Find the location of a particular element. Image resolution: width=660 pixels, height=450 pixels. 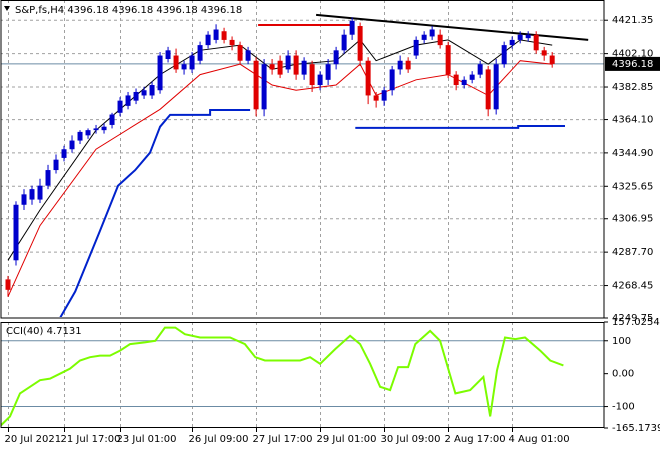

y-tick-label: 100 is located at coordinates (621, 341).